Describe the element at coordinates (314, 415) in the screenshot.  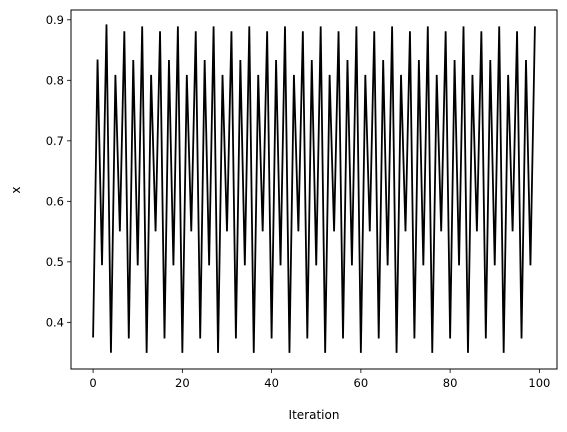
I see `x-axis-label: Iteration` at that location.